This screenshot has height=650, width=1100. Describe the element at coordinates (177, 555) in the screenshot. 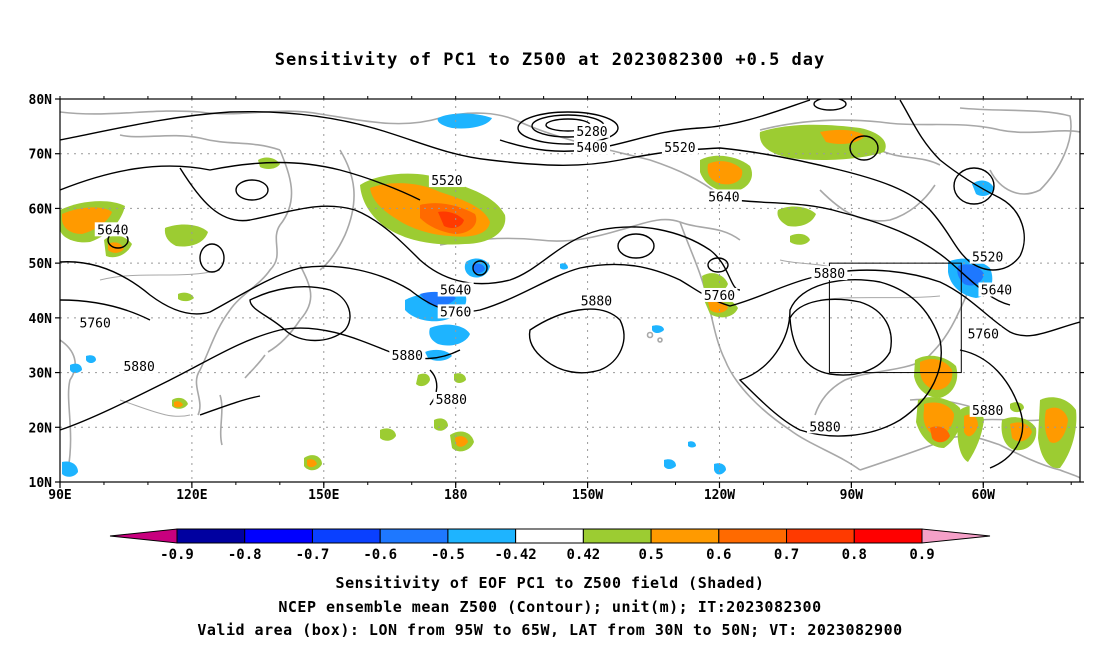

I see `colorbar-label: -0.9` at that location.